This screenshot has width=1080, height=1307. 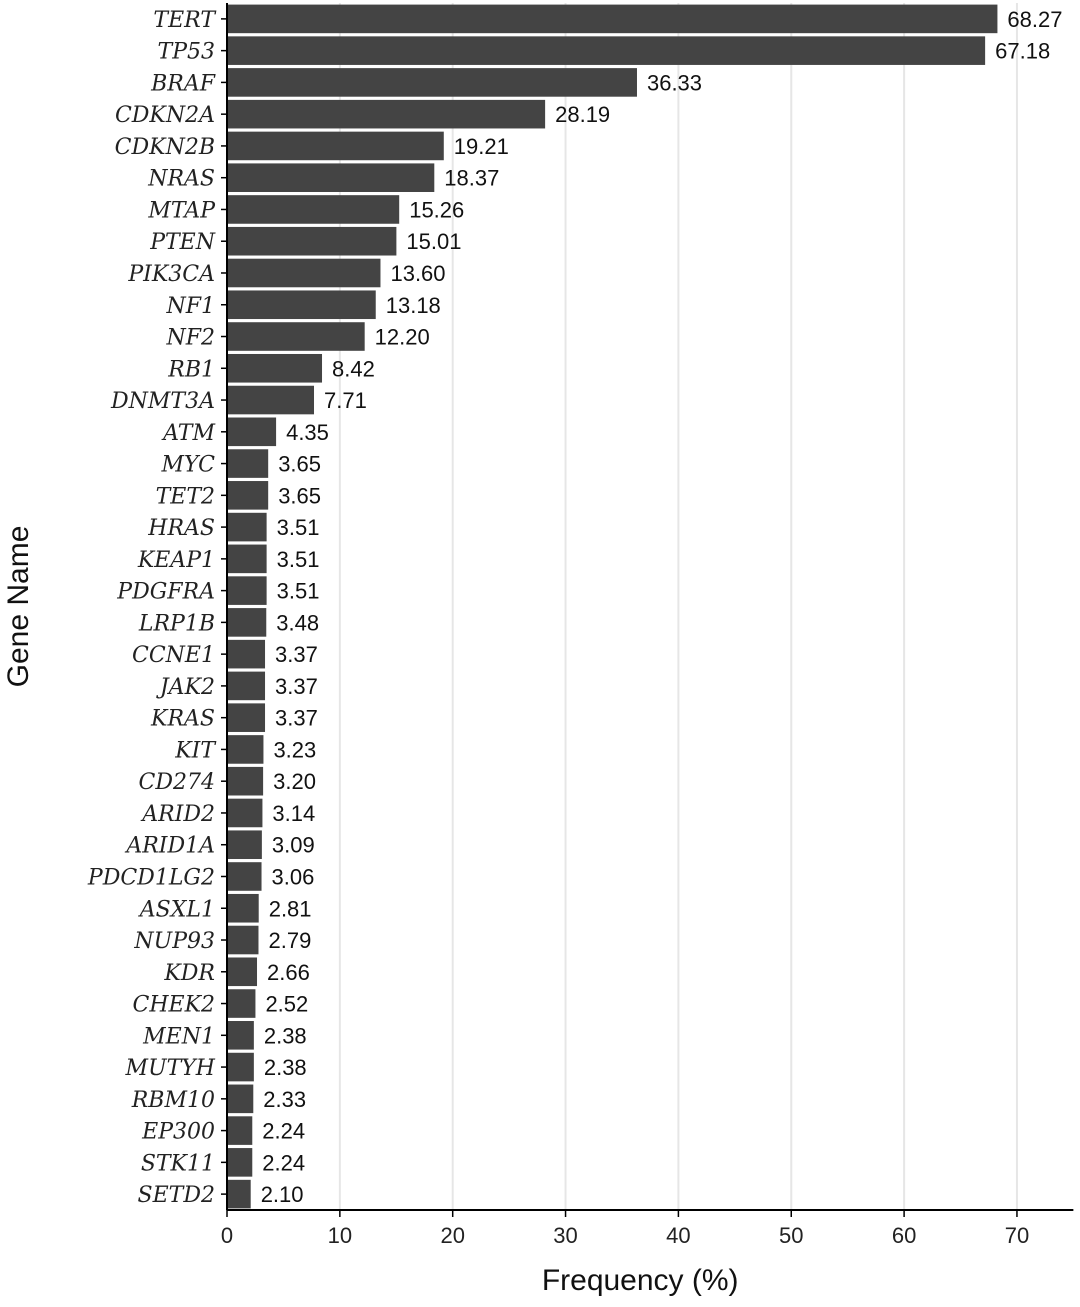 What do you see at coordinates (182, 242) in the screenshot?
I see `y-tick-label: PTEN` at bounding box center [182, 242].